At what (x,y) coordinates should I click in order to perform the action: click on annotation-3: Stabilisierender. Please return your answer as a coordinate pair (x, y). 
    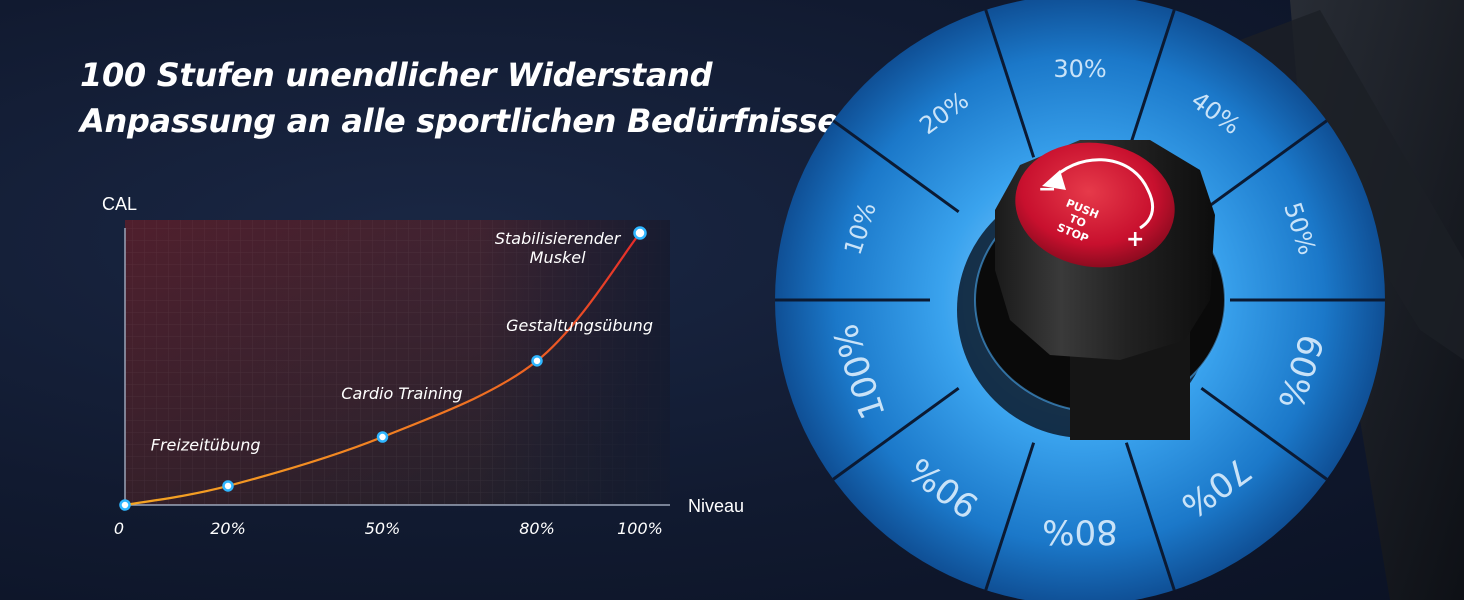
    Looking at the image, I should click on (558, 238).